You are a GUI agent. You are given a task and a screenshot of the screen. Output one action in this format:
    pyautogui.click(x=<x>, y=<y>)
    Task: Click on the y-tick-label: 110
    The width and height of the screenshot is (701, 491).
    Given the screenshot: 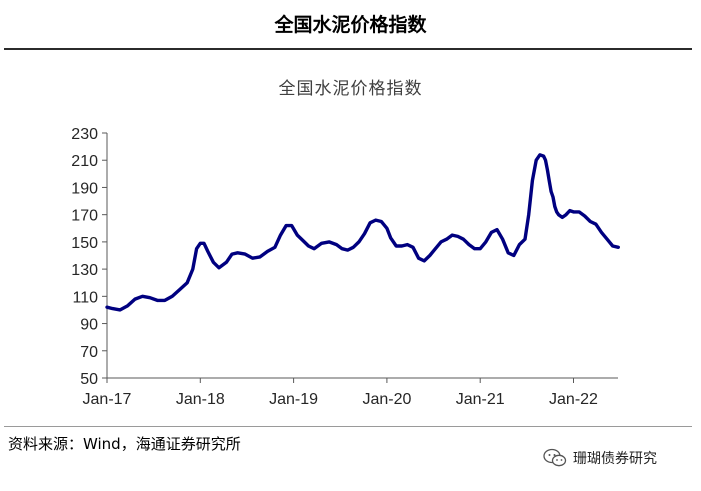 What is the action you would take?
    pyautogui.click(x=85, y=297)
    